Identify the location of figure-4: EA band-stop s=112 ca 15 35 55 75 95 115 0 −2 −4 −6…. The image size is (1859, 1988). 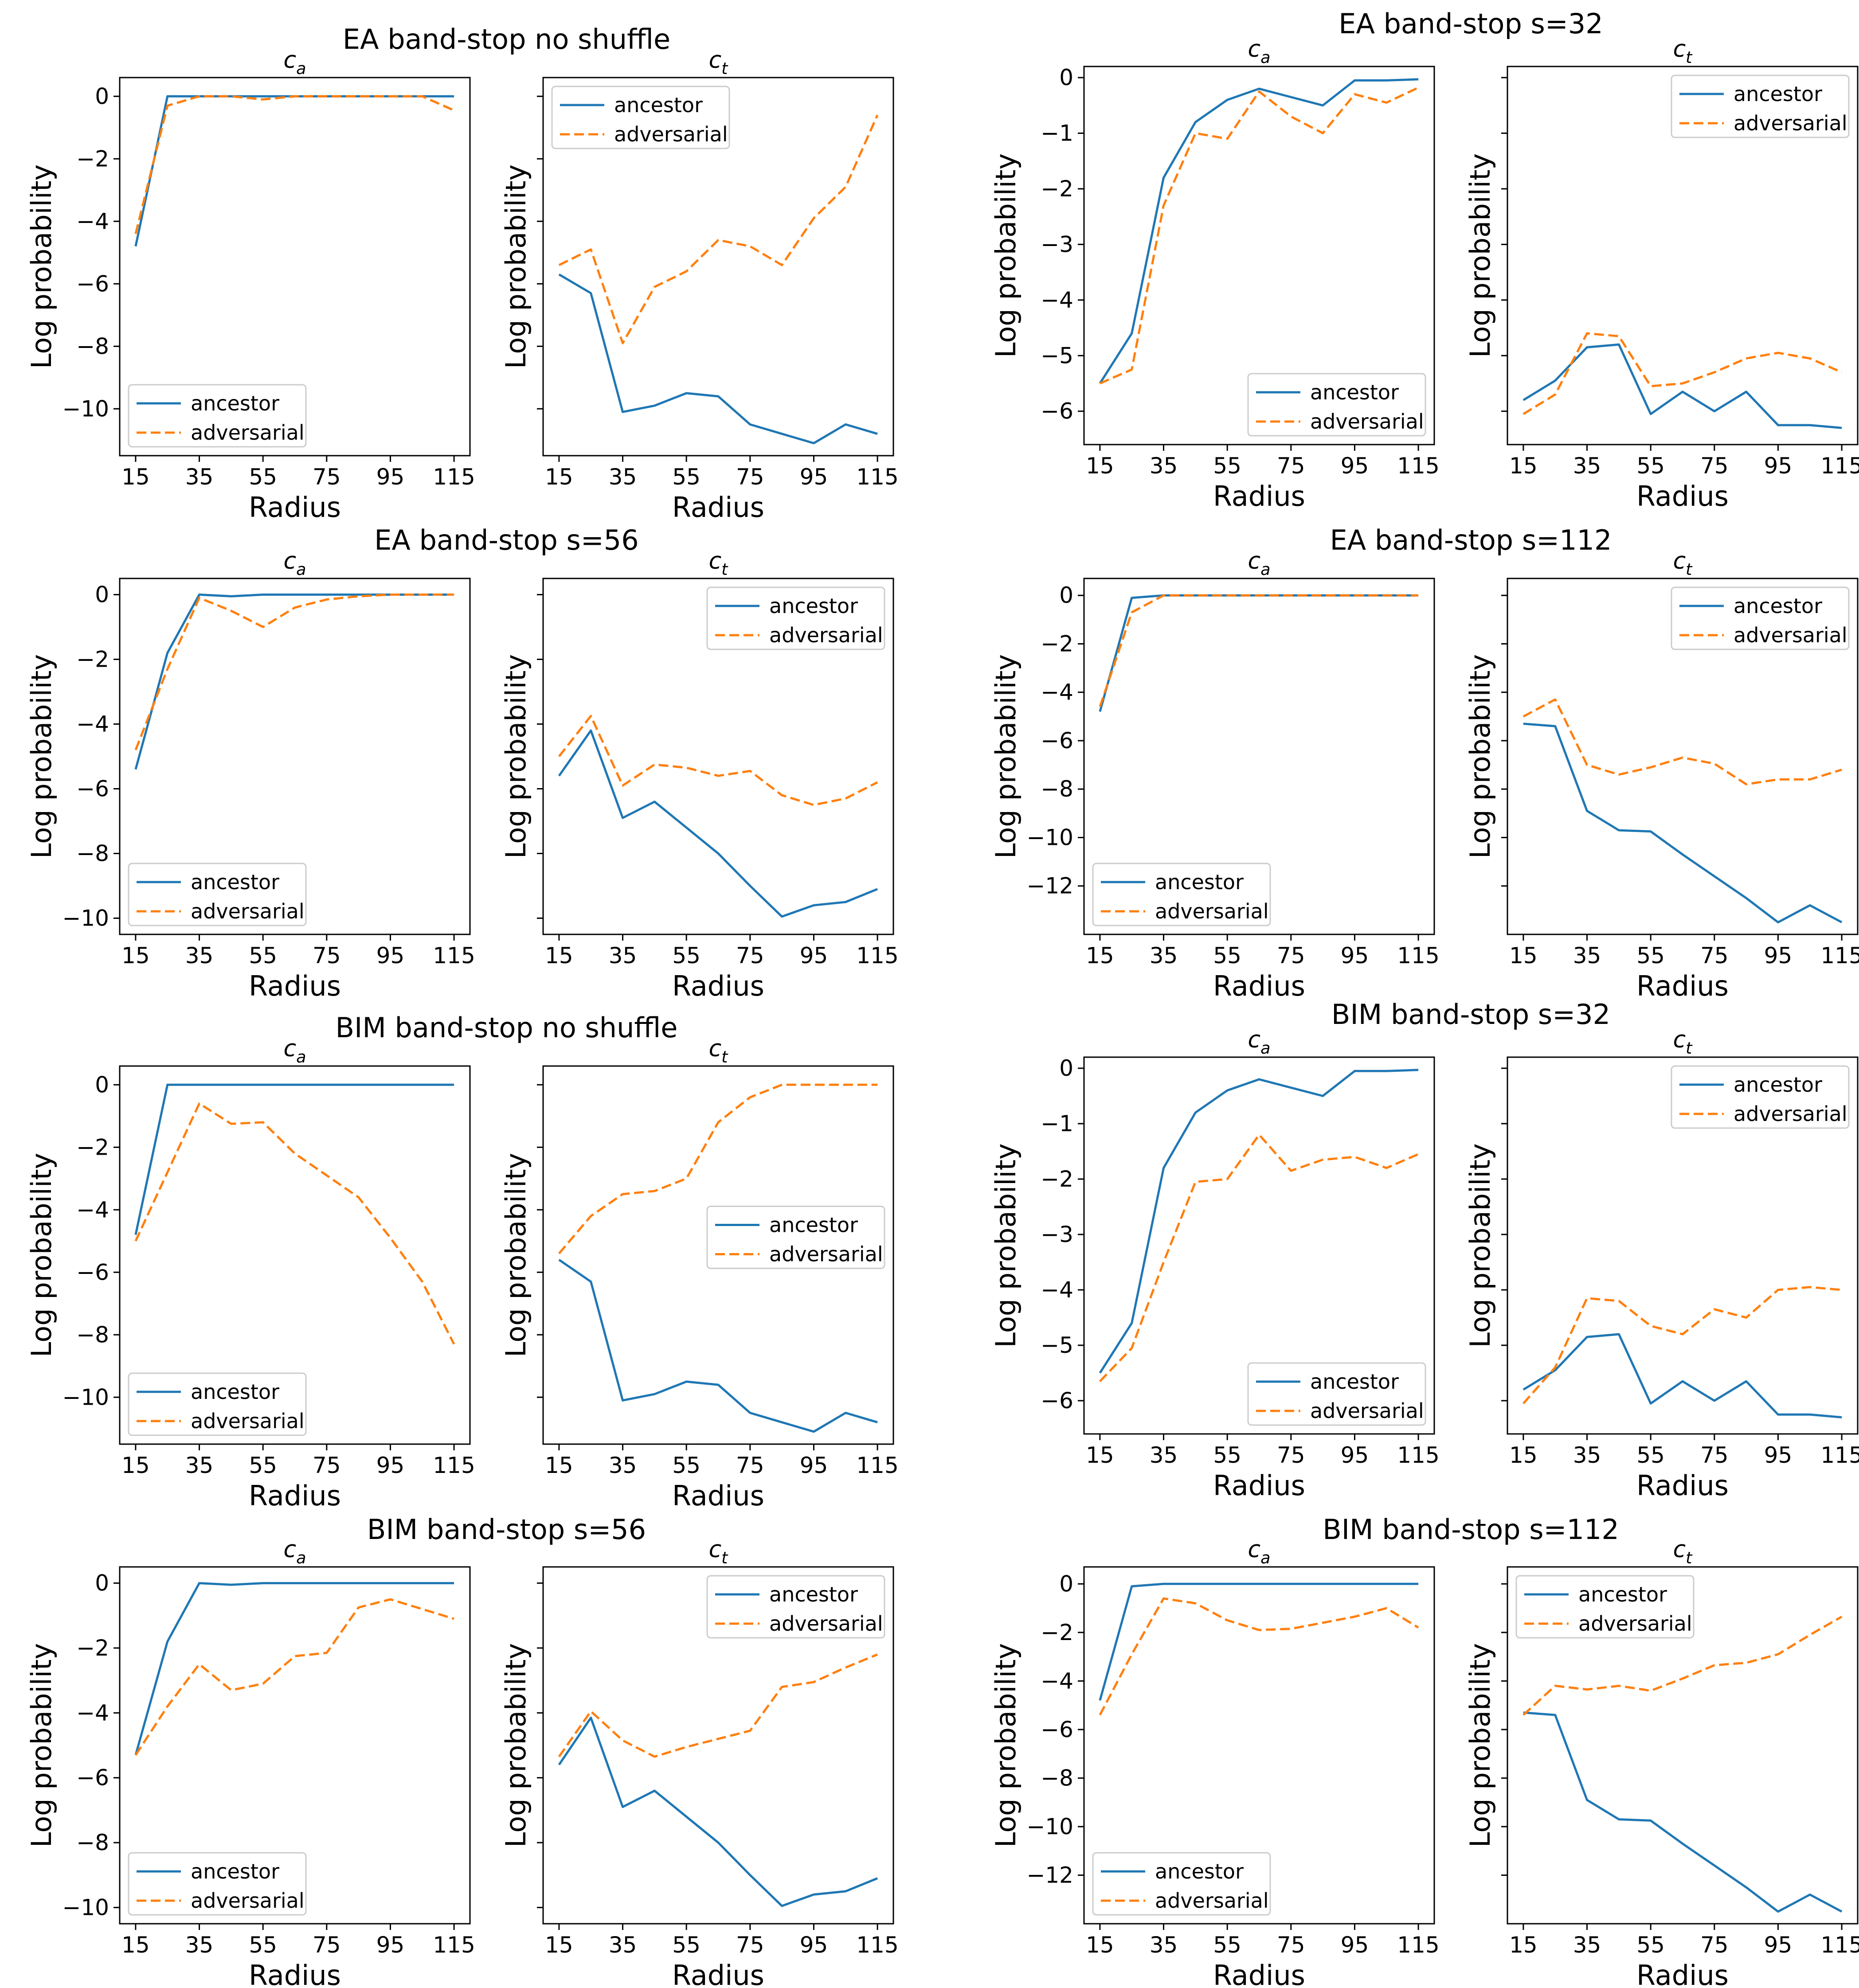
(1424, 763).